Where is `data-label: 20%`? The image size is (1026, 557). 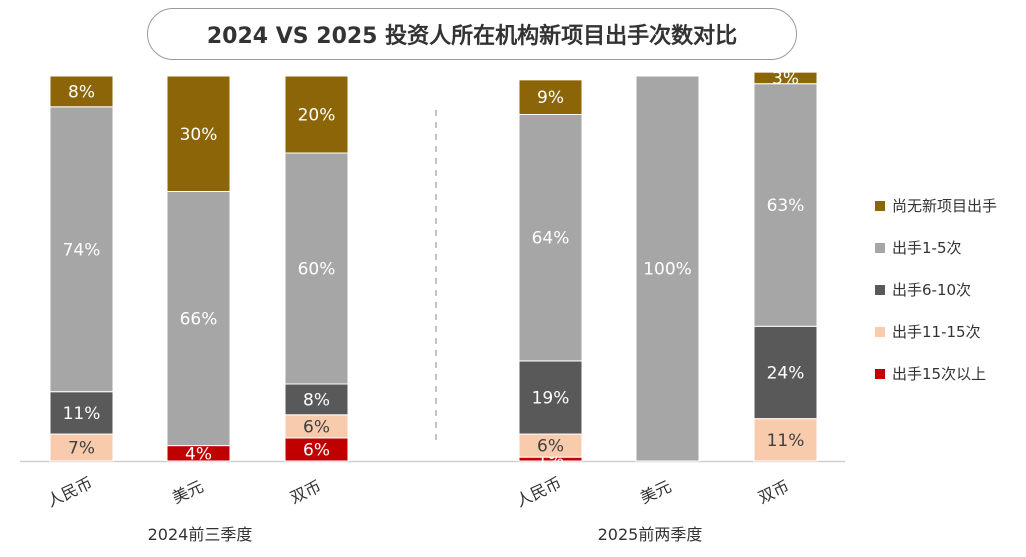 data-label: 20% is located at coordinates (317, 116).